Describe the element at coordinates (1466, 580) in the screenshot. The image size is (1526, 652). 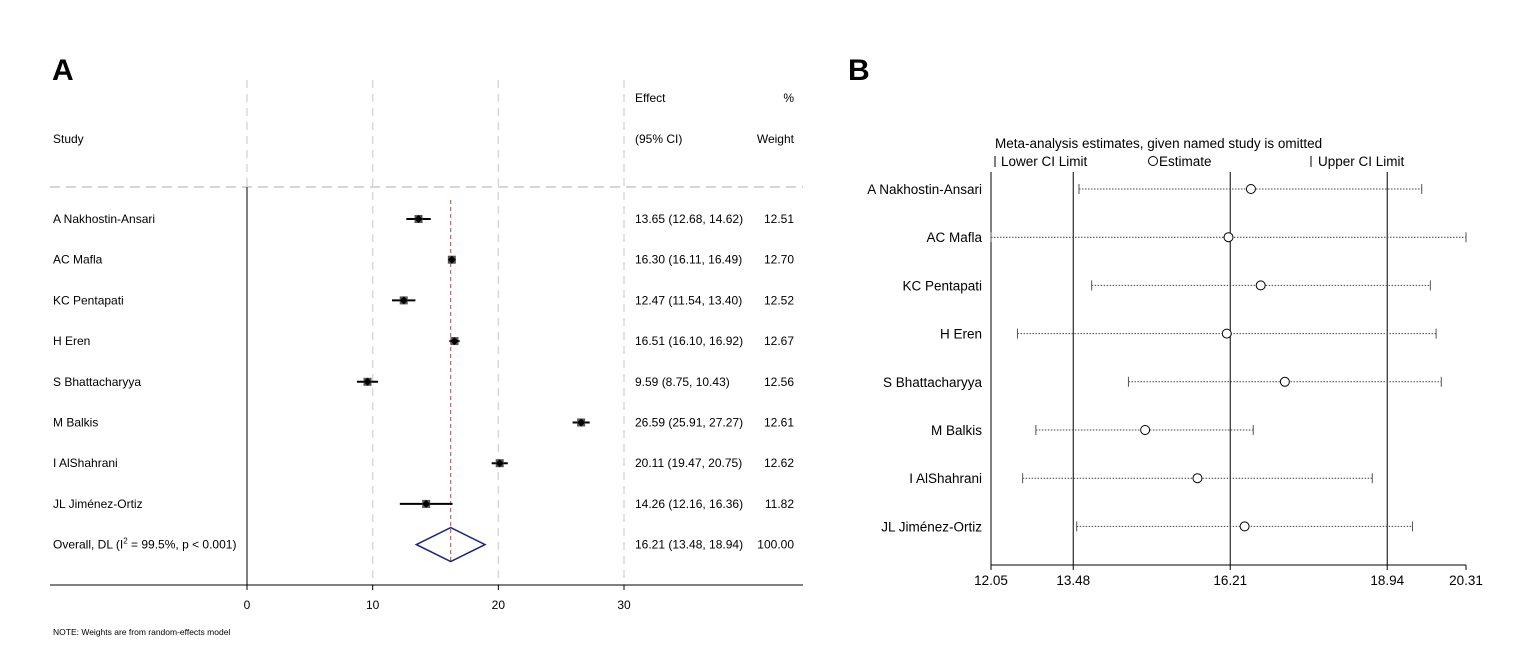
I see `x-tick-label: 20.31` at that location.